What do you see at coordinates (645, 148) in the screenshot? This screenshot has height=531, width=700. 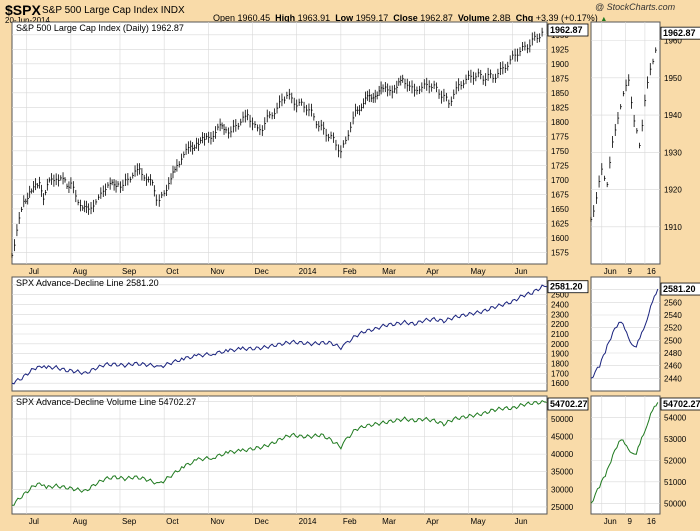 I see `chart-panel-4: 1910 1920 1930 1940 1950 1960 Jun 9 16 1962.87` at bounding box center [645, 148].